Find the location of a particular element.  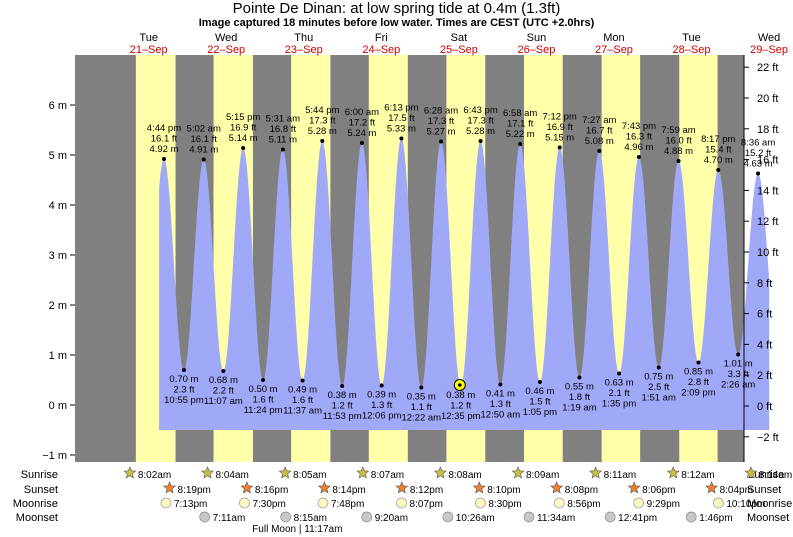

sunset-time: 8:14pm is located at coordinates (348, 490).